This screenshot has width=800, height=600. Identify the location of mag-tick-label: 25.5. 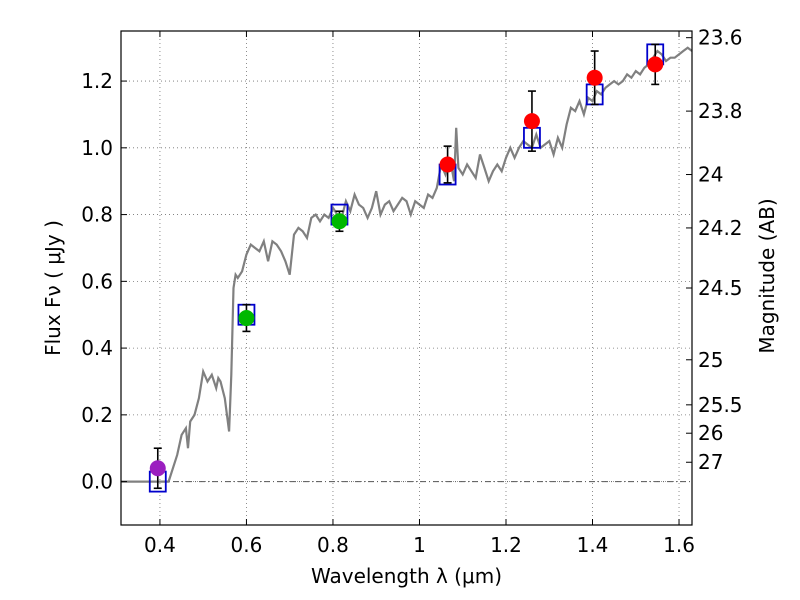
(720, 405).